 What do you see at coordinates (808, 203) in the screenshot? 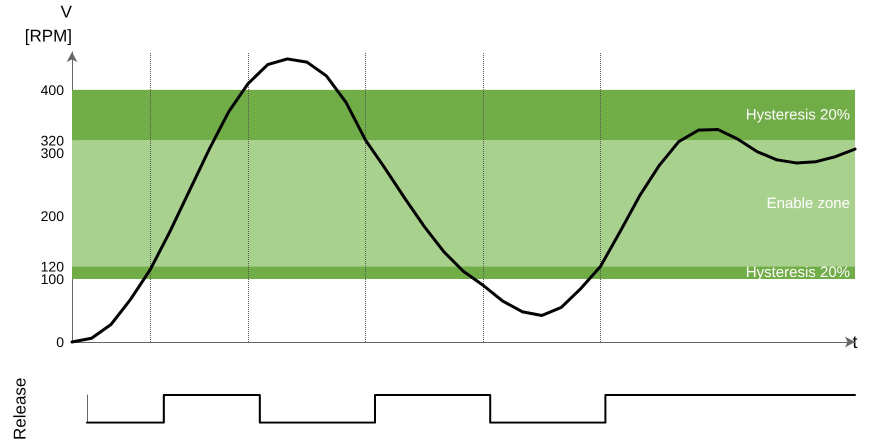
I see `band-label: Enable zone` at bounding box center [808, 203].